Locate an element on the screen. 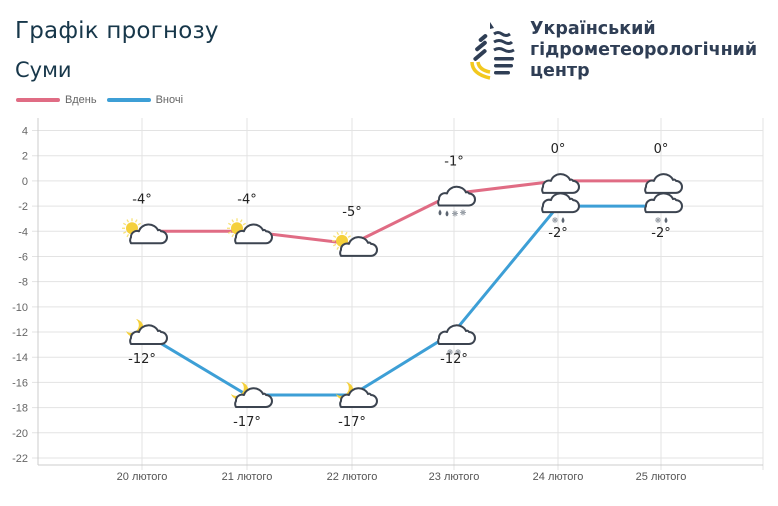  legend-item-day: Вдень is located at coordinates (56, 100).